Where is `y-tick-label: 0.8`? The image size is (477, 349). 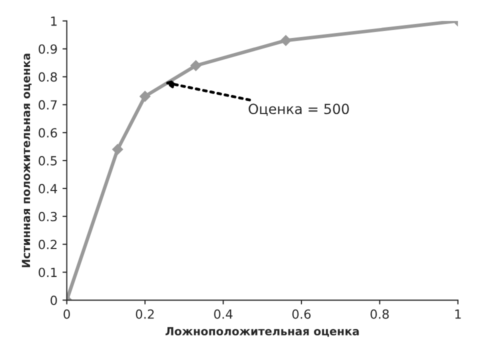
y-tick-label: 0.8 is located at coordinates (47, 77).